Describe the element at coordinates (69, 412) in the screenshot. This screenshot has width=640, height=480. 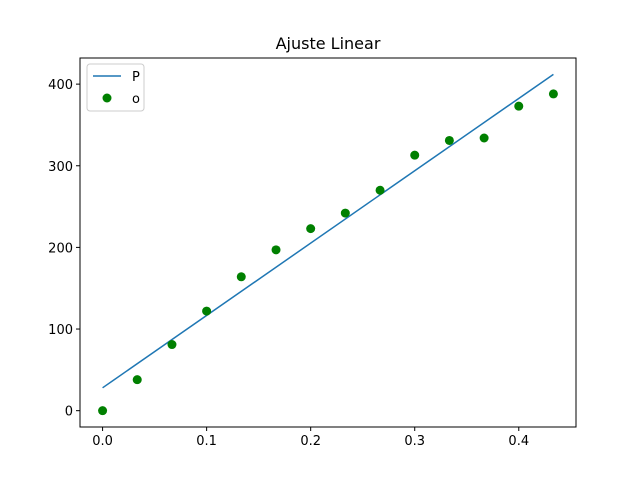
I see `y-tick-label: 0` at that location.